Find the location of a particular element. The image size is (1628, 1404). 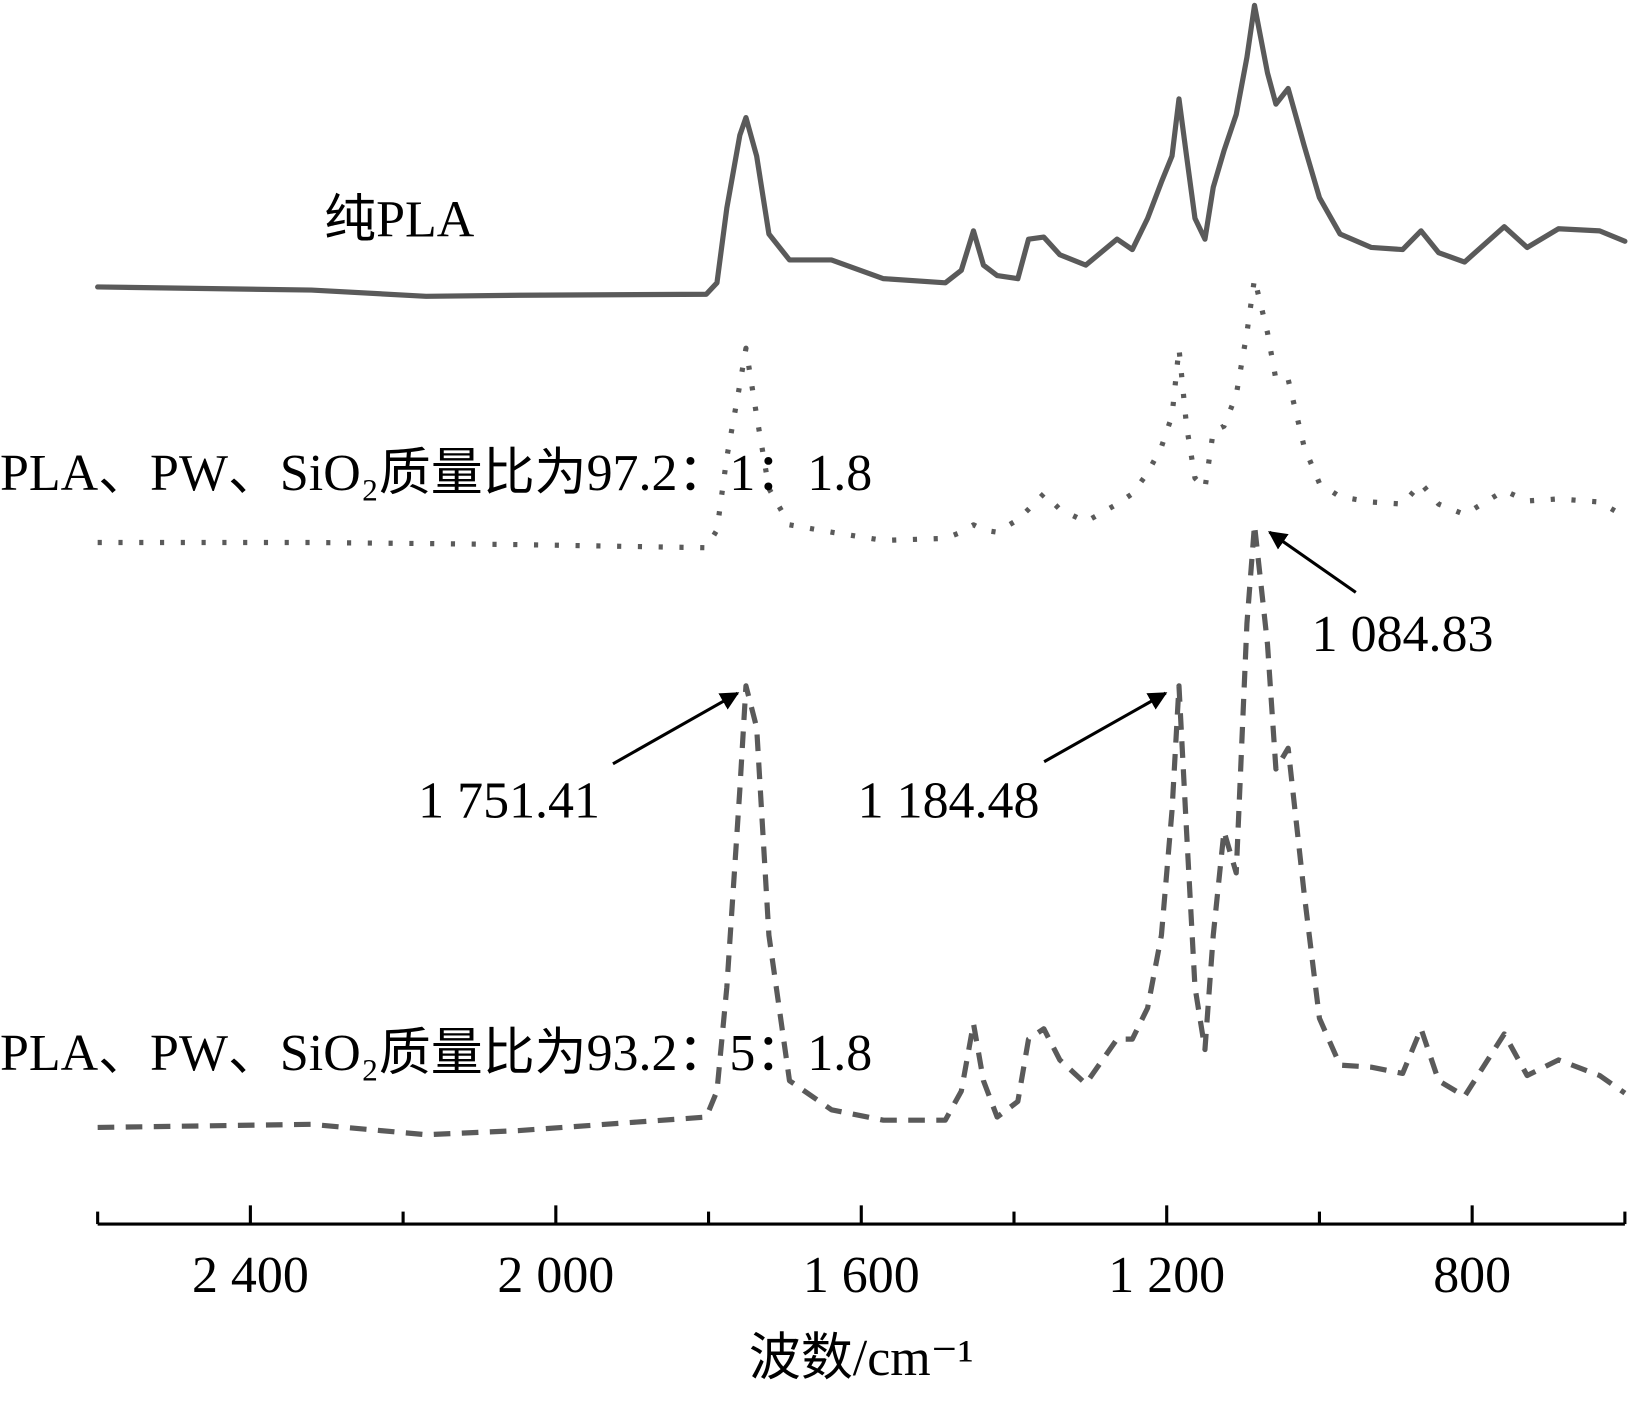

series-label: PLA、PW、SiO₂质量比为97.2：1：1.8 is located at coordinates (436, 473).